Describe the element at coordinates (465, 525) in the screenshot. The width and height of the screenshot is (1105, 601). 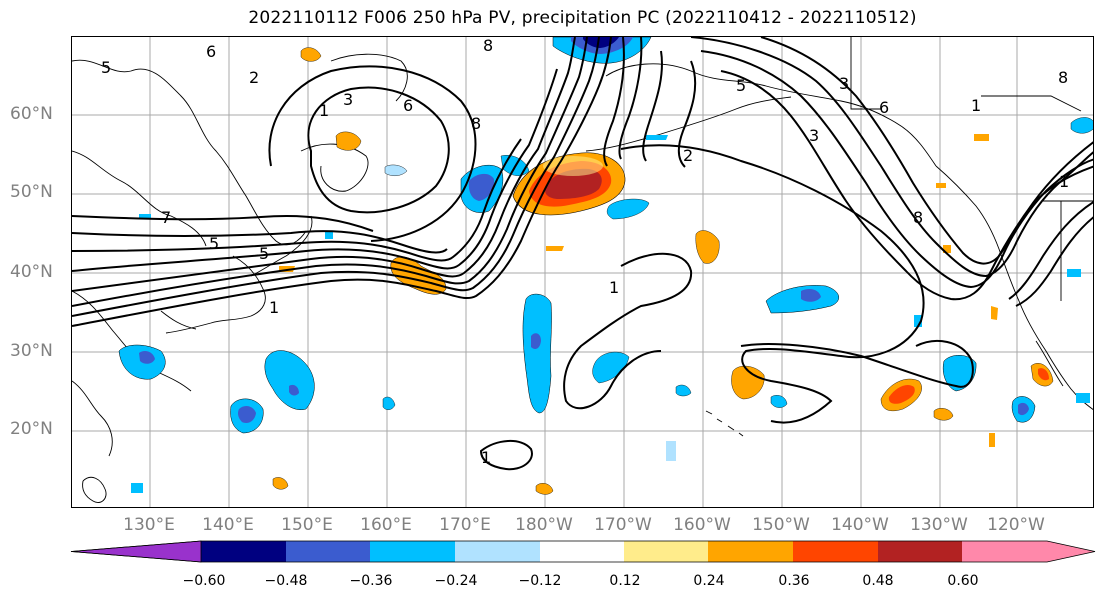
I see `lon-label-170e: 170°E` at that location.